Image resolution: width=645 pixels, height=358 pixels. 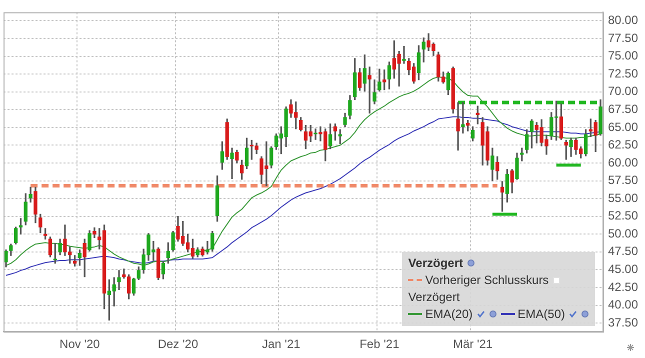 What do you see at coordinates (623, 145) in the screenshot?
I see `y-tick-label: 62.50` at bounding box center [623, 145].